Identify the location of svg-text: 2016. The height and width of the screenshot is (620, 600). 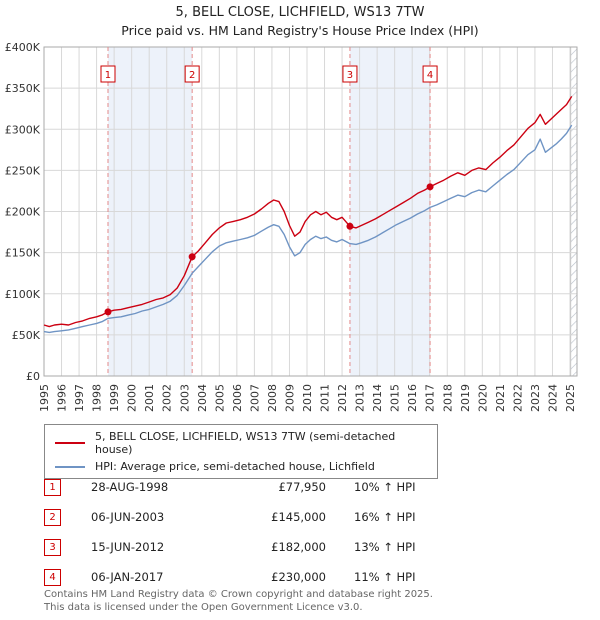
(412, 398).